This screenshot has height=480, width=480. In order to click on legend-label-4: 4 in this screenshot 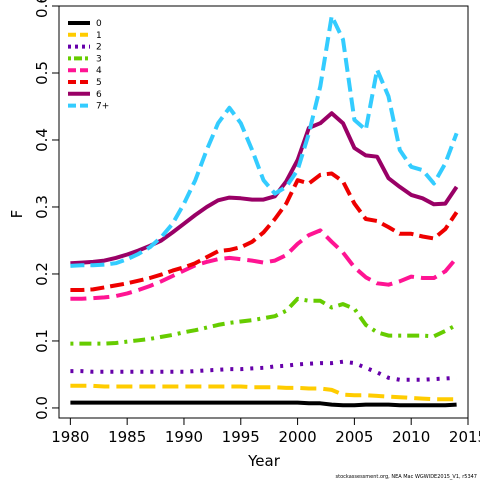, I will do `click(99, 71)`.